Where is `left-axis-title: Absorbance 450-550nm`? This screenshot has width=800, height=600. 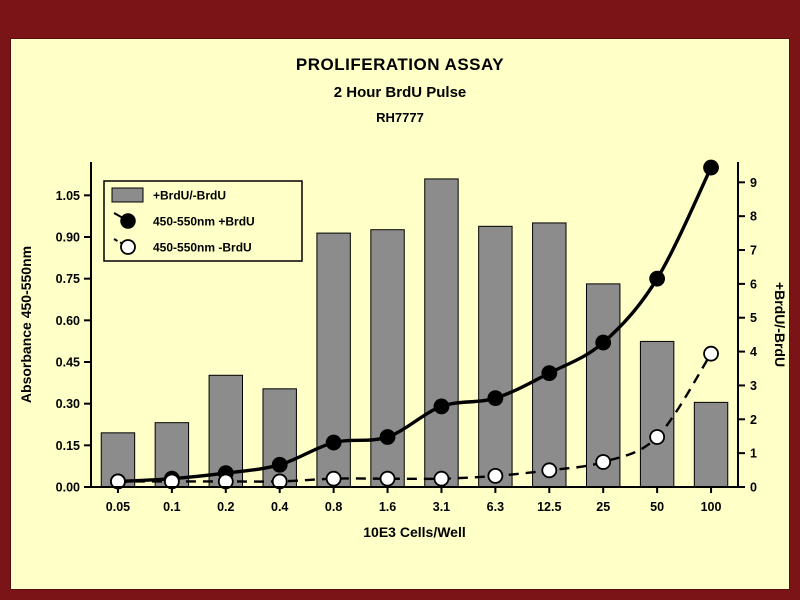
left-axis-title: Absorbance 450-550nm is located at coordinates (26, 324).